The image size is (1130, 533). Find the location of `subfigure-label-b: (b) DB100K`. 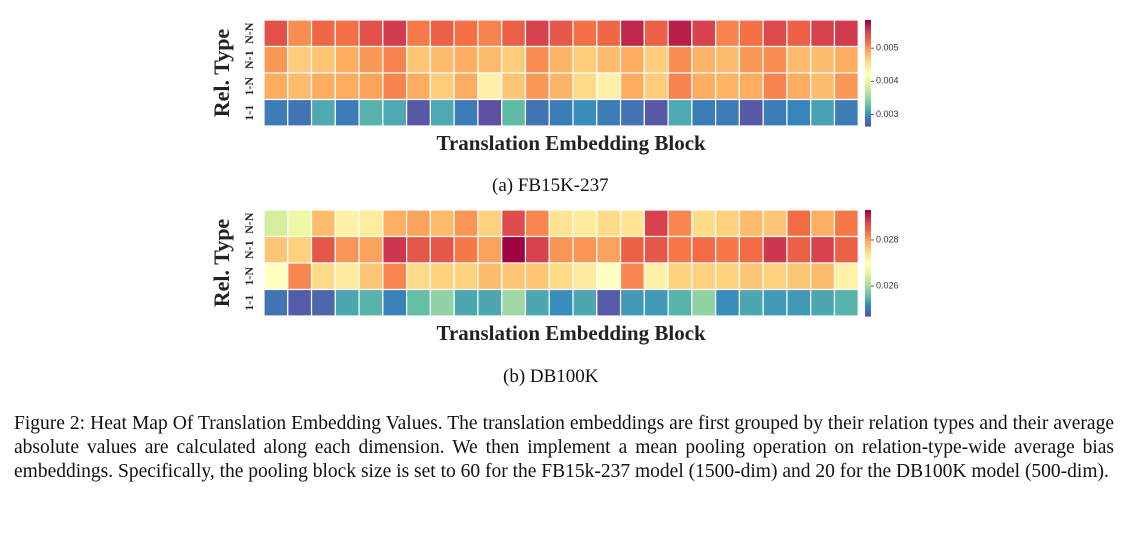

subfigure-label-b: (b) DB100K is located at coordinates (551, 376).